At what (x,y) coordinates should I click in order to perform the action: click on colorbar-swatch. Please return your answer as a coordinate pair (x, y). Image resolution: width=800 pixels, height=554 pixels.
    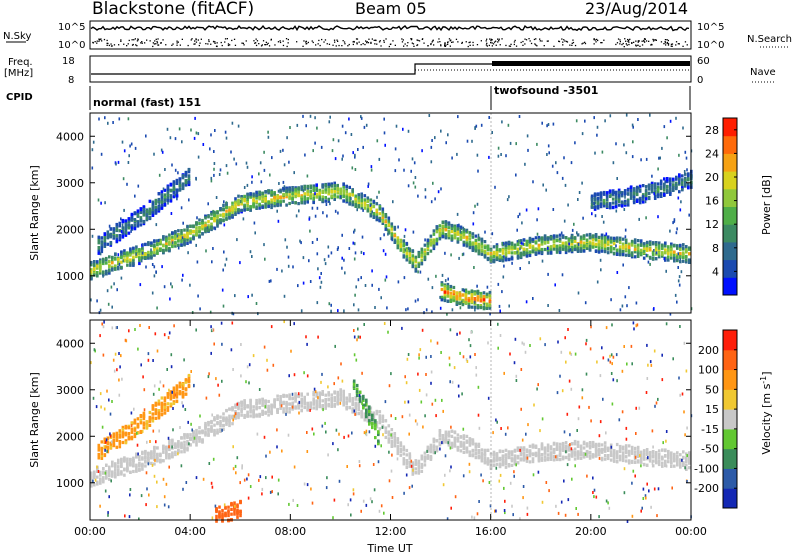
    Looking at the image, I should click on (730, 162).